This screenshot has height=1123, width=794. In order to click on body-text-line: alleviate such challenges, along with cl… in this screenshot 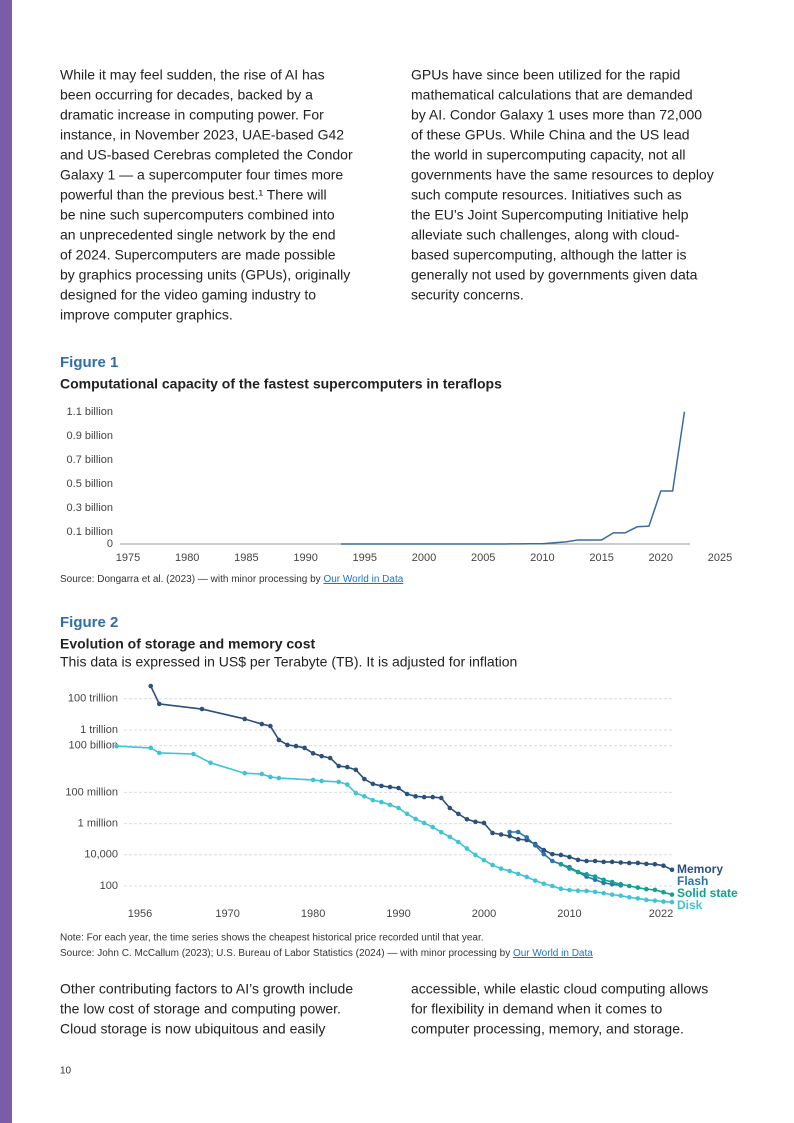, I will do `click(545, 235)`.